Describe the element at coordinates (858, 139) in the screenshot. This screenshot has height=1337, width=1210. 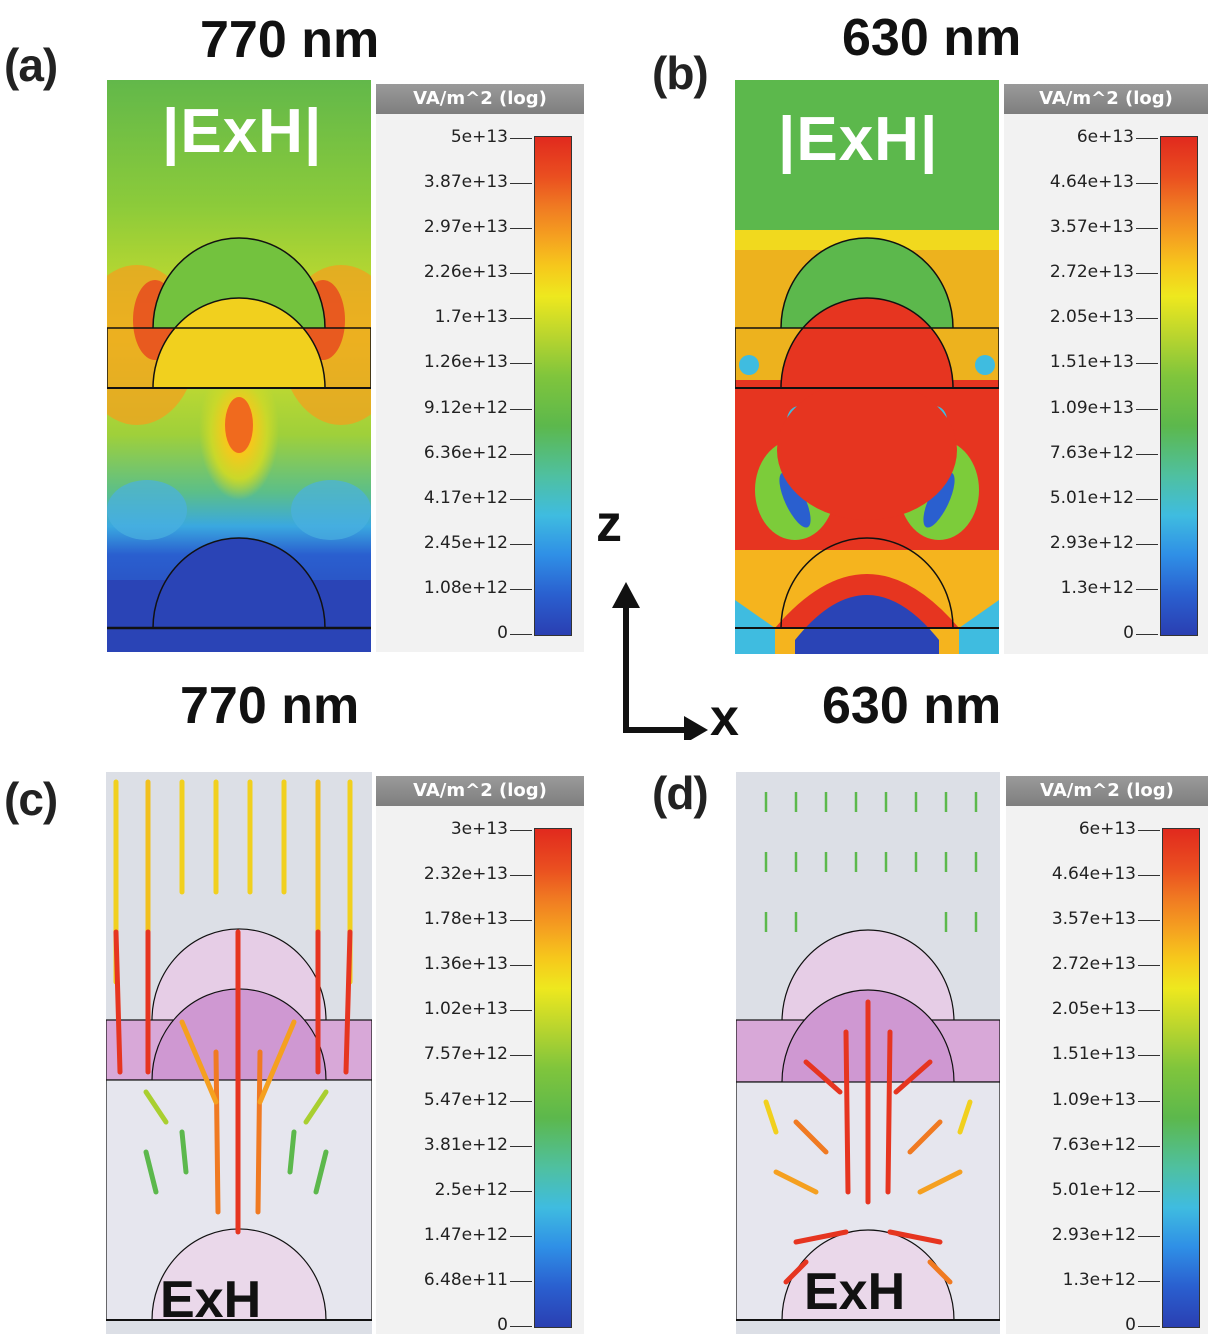
I see `overlay-title-b: |ExH|` at that location.